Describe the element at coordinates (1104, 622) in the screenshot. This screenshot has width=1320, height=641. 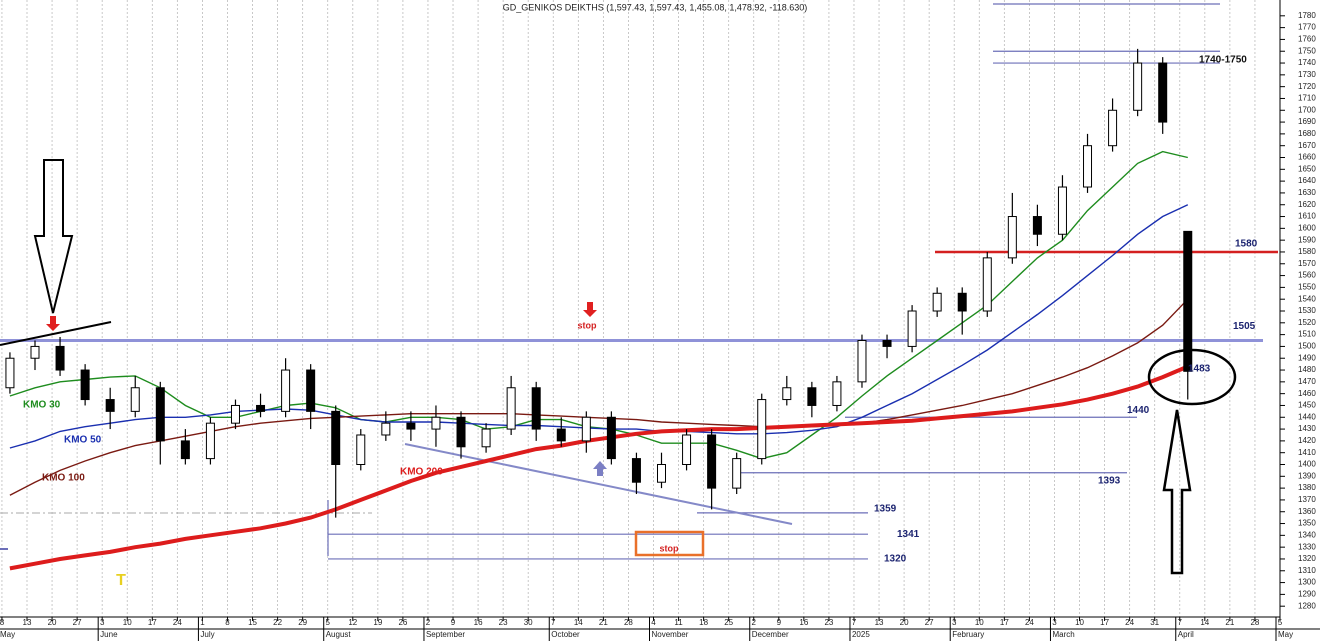
I see `x-tick-label: 17` at that location.